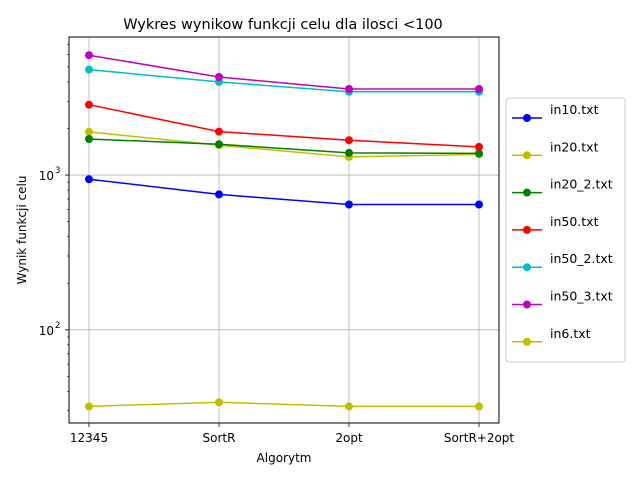 This screenshot has height=480, width=640. What do you see at coordinates (292, 434) in the screenshot?
I see `x-axis-ticks: 12345 SortR 2opt SortR+2opt` at bounding box center [292, 434].